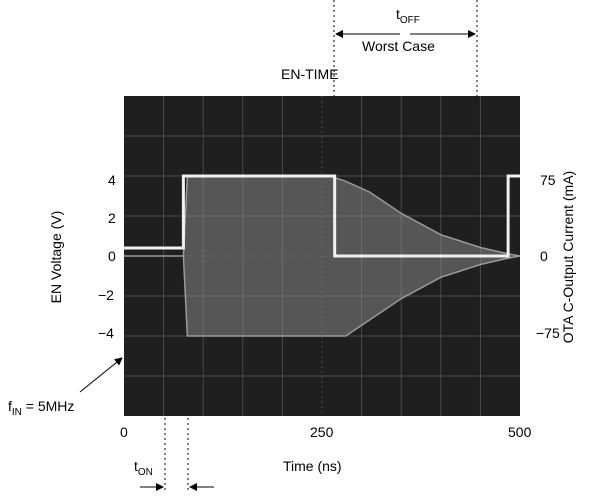  I want to click on y-left-tick-label: 2, so click(112, 218).